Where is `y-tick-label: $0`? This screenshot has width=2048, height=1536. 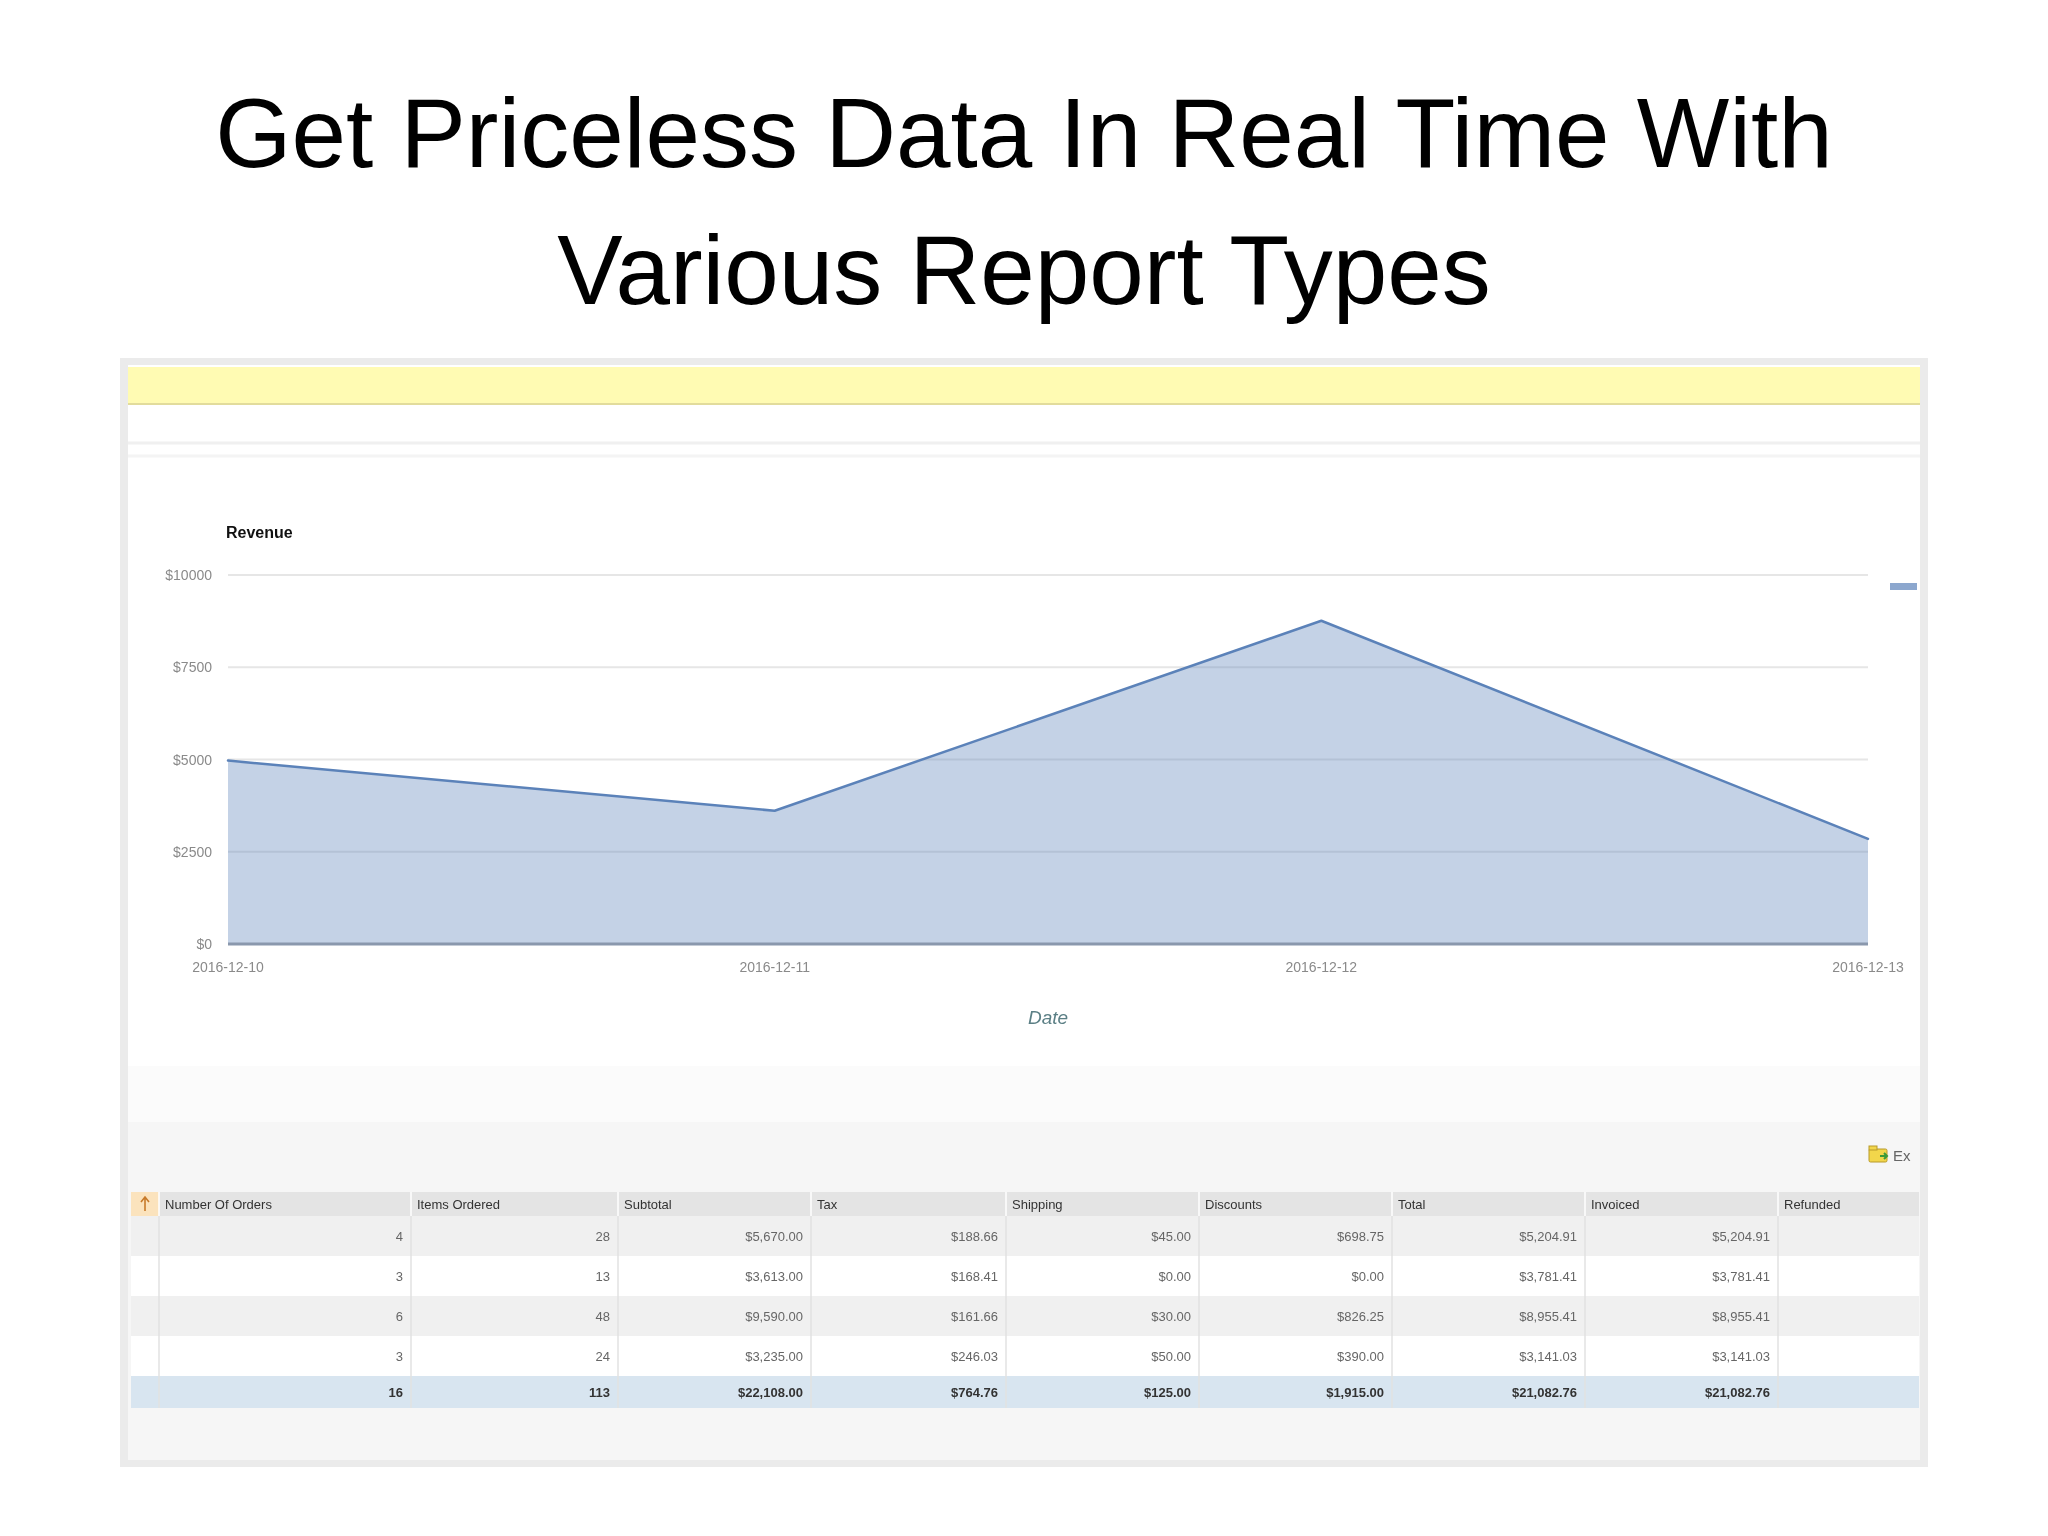
y-tick-label: $0 is located at coordinates (204, 944).